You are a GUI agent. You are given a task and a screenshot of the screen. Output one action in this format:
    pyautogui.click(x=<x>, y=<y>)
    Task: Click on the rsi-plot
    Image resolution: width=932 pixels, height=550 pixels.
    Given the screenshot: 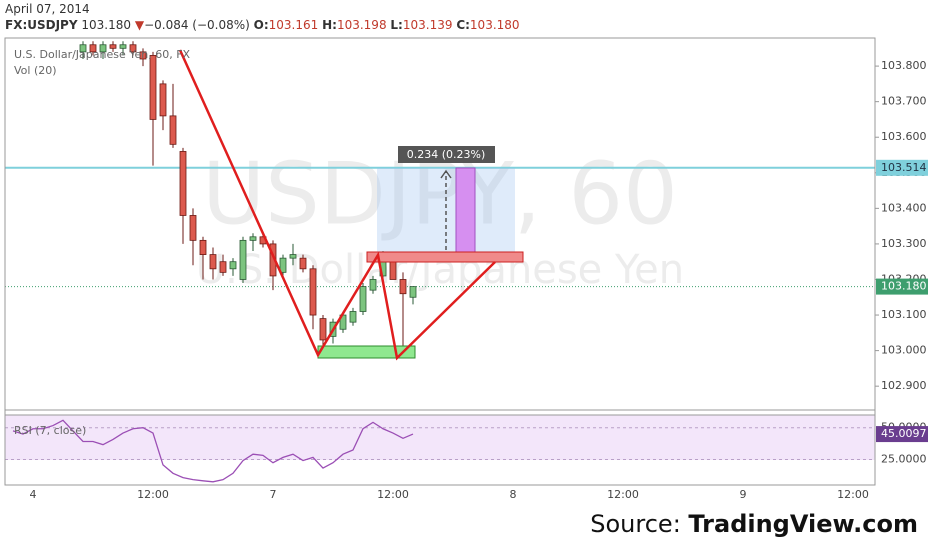 What is the action you would take?
    pyautogui.click(x=440, y=451)
    